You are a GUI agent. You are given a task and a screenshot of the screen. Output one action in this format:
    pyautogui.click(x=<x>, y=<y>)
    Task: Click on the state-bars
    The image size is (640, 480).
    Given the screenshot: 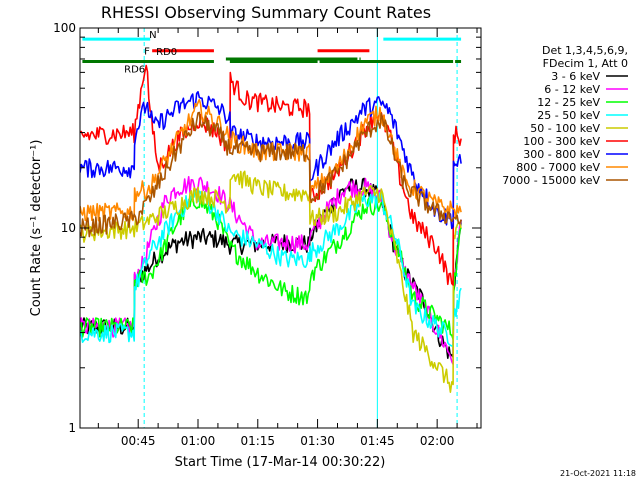 What is the action you would take?
    pyautogui.click(x=272, y=50)
    